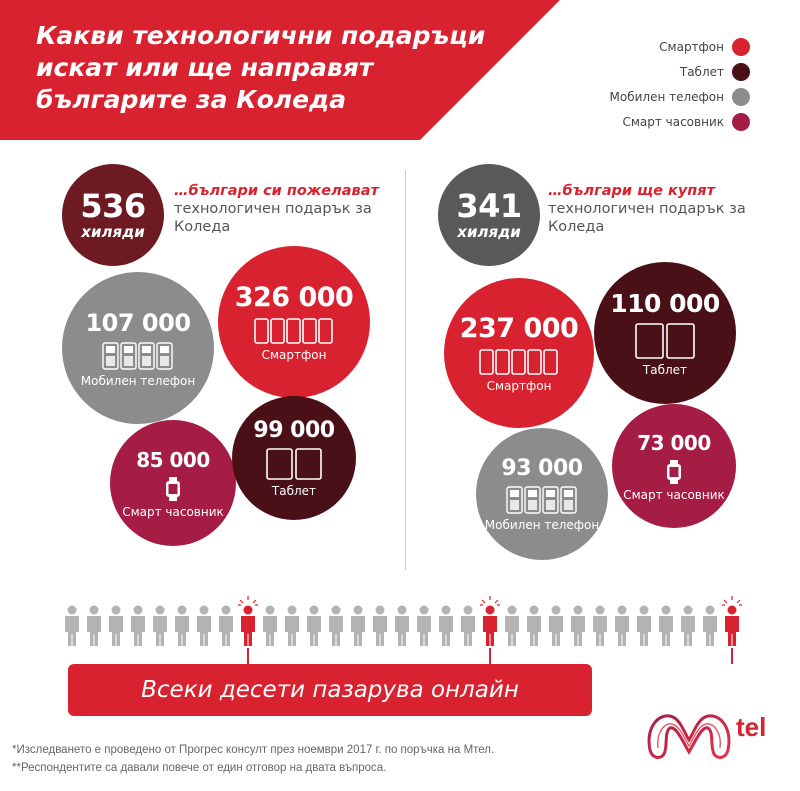 This screenshot has width=800, height=791. I want to click on right-watch-label: Смарт часовник, so click(674, 494).